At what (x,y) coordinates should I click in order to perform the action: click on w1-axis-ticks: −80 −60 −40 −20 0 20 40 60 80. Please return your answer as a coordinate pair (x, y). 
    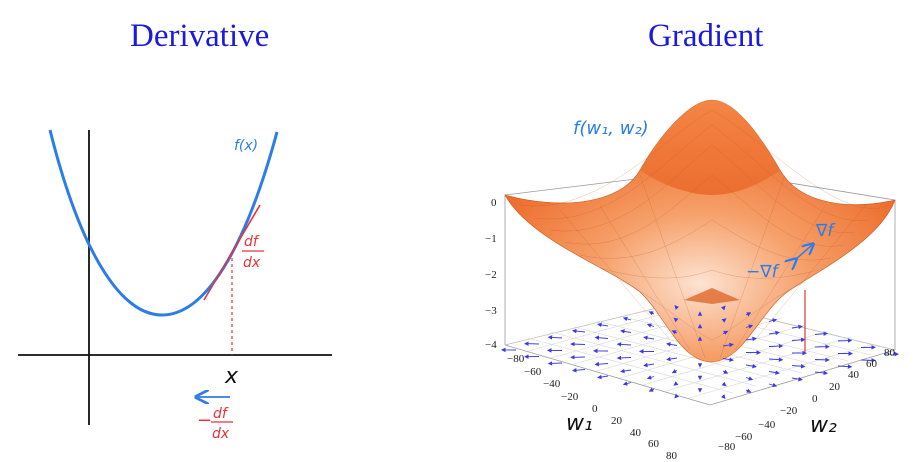
    Looking at the image, I should click on (592, 407).